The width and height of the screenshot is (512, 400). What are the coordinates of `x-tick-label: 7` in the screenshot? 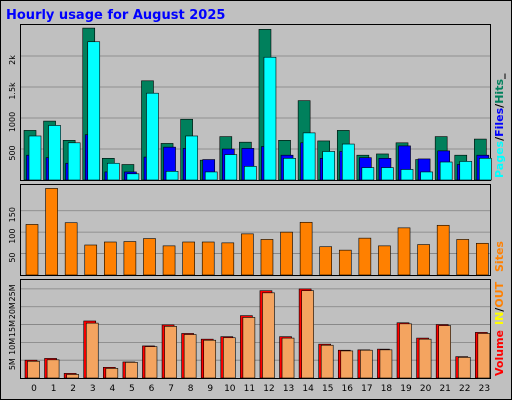 It's located at (171, 389).